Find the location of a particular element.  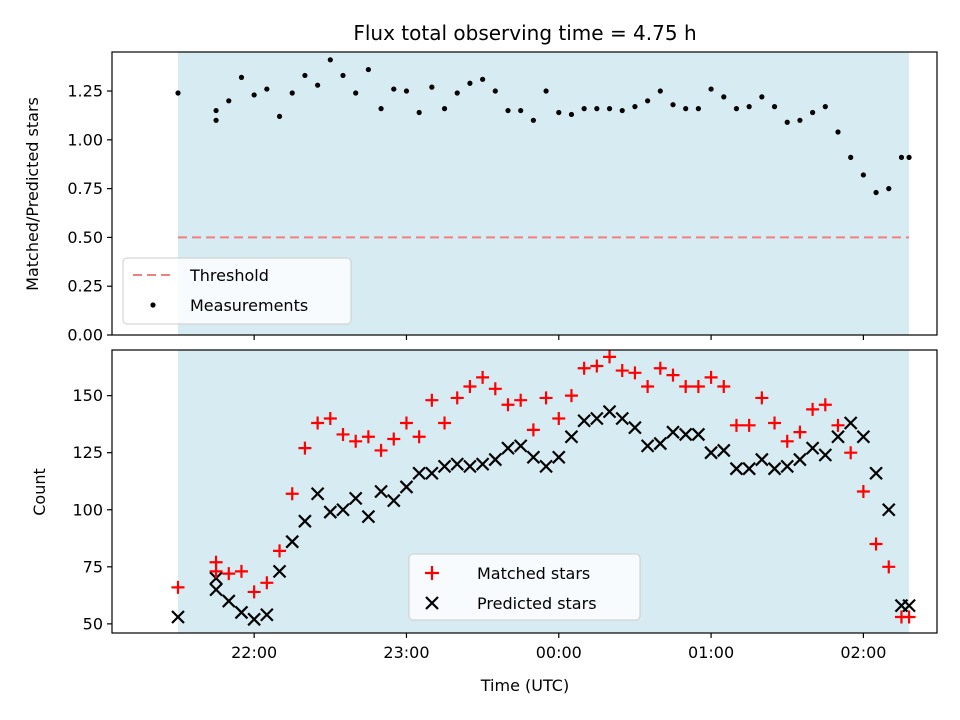

top-y-tick-label: 1.25 is located at coordinates (85, 91).